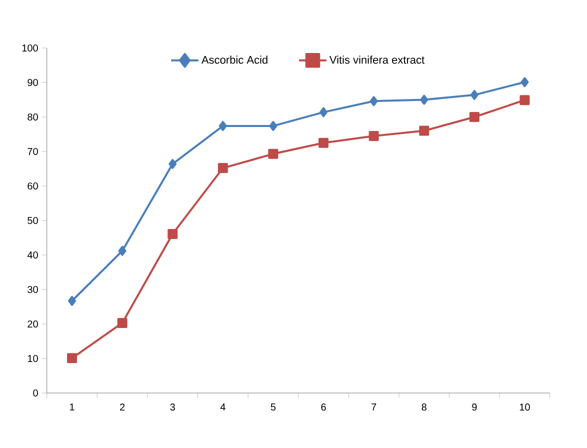 The image size is (587, 448). I want to click on x-tick-label: 4, so click(223, 407).